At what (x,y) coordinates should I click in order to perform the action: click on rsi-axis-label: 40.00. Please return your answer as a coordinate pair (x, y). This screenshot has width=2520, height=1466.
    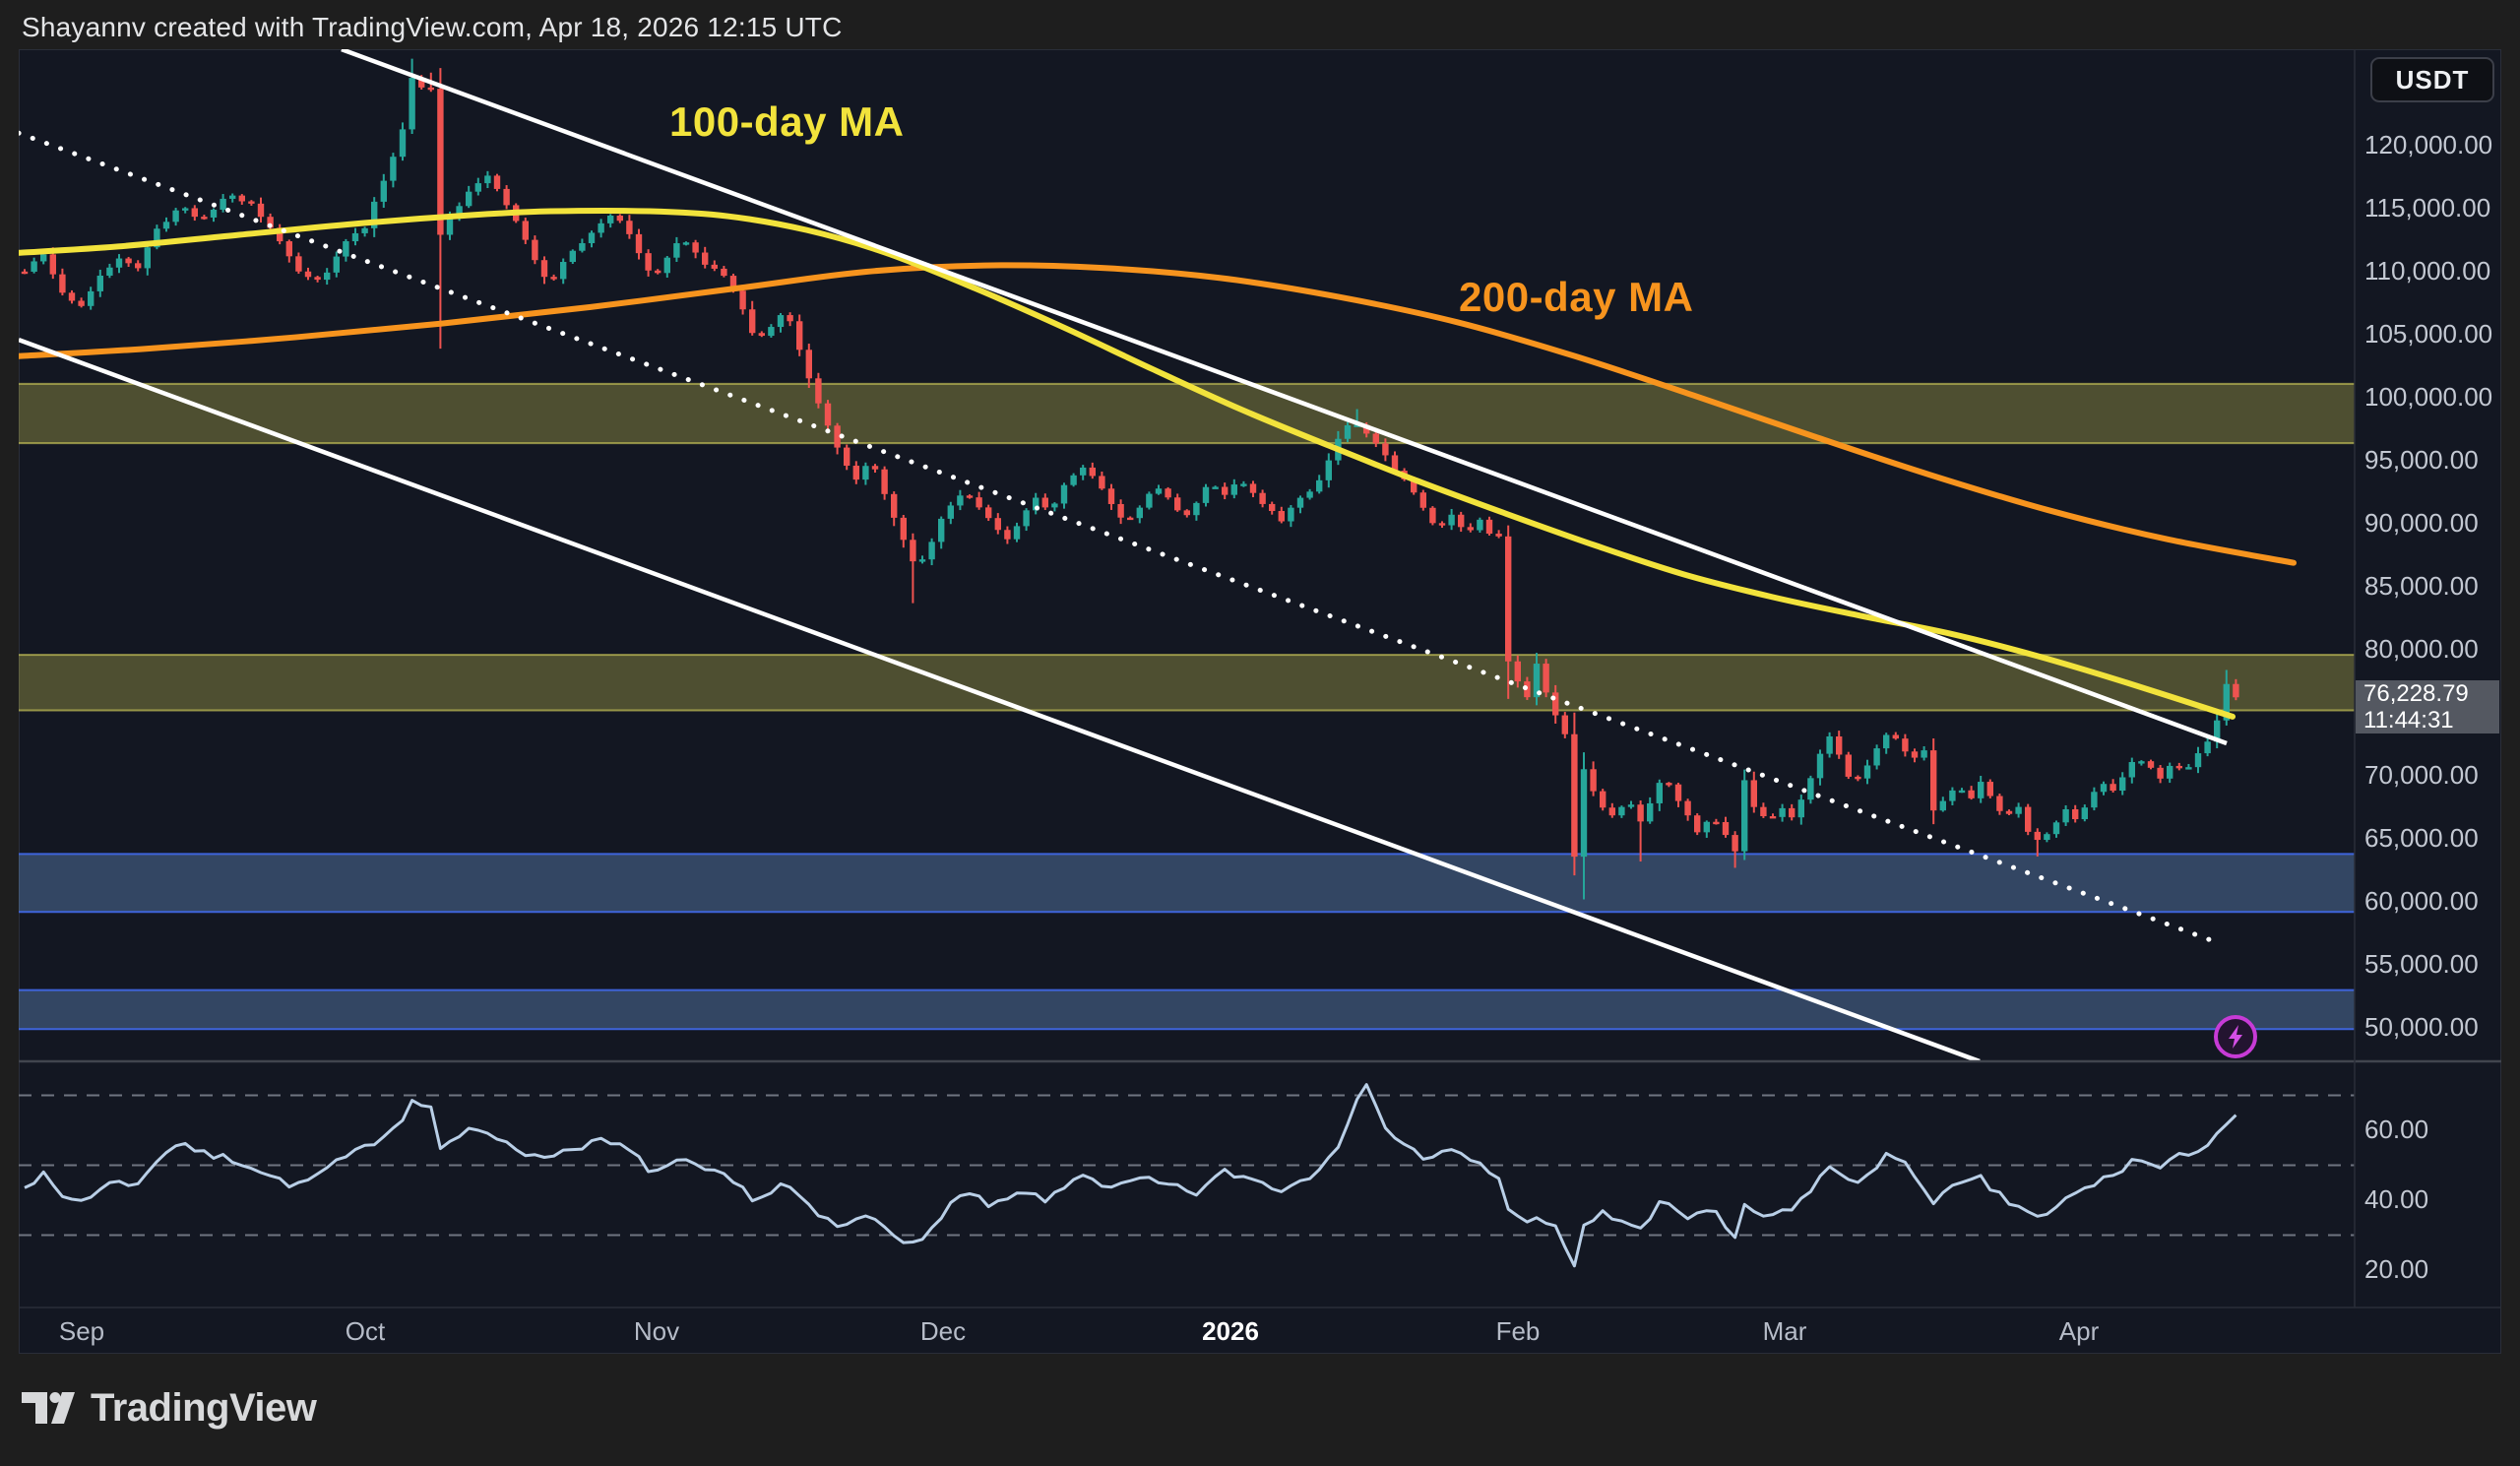
    Looking at the image, I should click on (2396, 1199).